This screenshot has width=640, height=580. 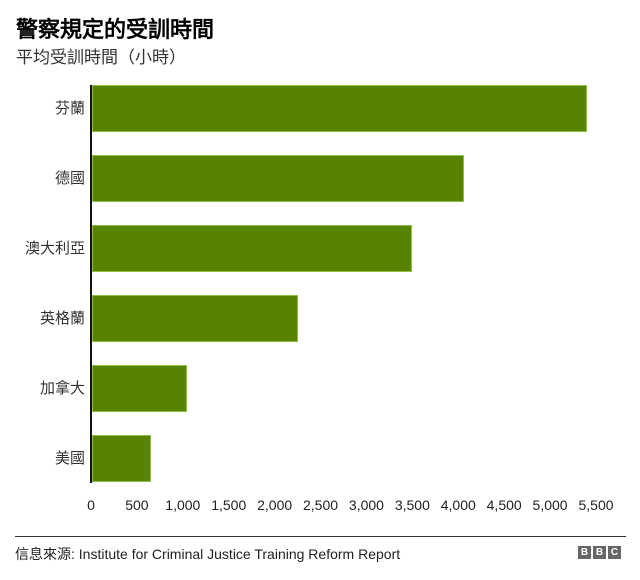 I want to click on x-tick-label: 2,000, so click(x=275, y=505).